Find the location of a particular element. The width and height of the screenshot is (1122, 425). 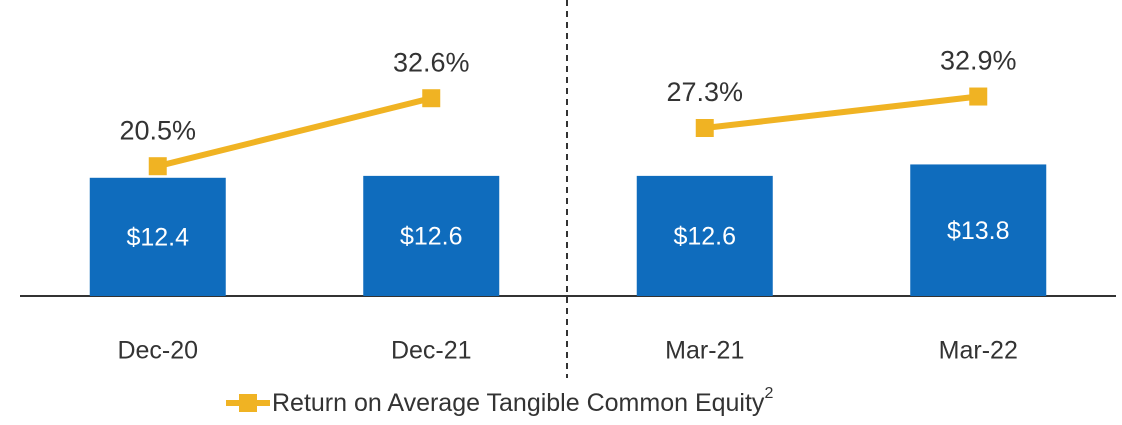

line-value-label: 32.9% is located at coordinates (978, 61).